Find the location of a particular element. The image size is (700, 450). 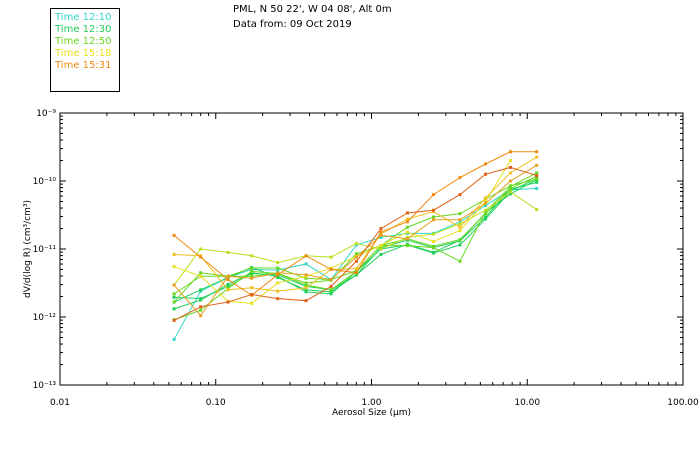

x-axis-label: Aerosol Size (µm) is located at coordinates (371, 413).